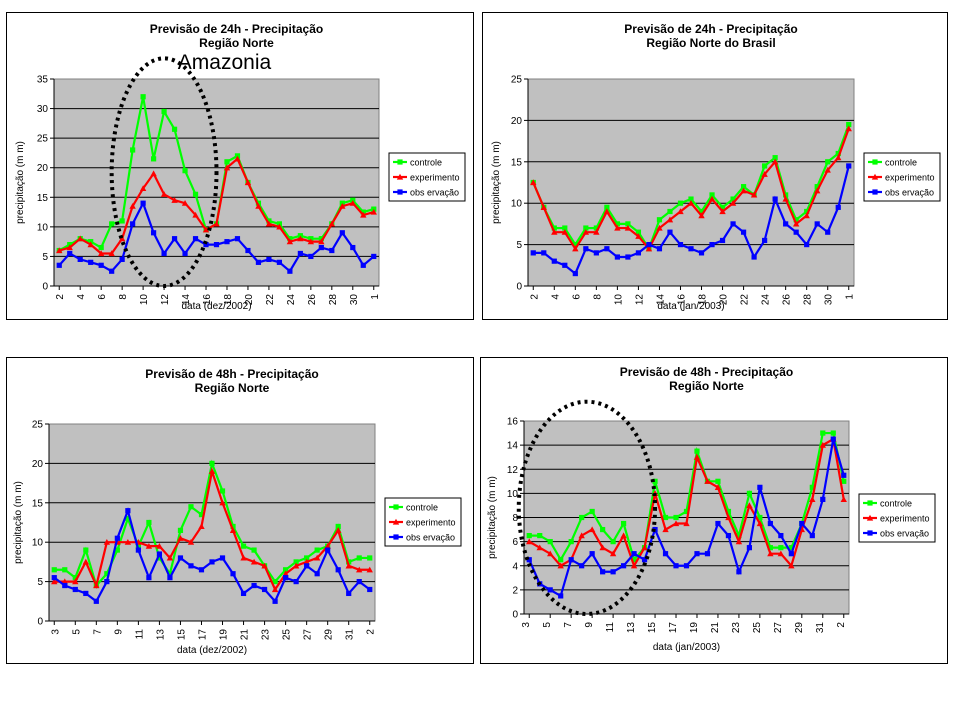  What do you see at coordinates (212, 650) in the screenshot?
I see `x-axis-label: data (dez/2002)` at bounding box center [212, 650].